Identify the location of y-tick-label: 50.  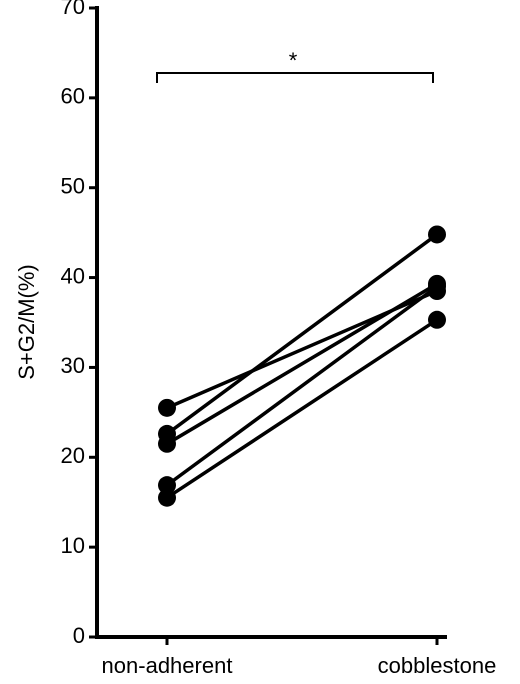
(73, 186).